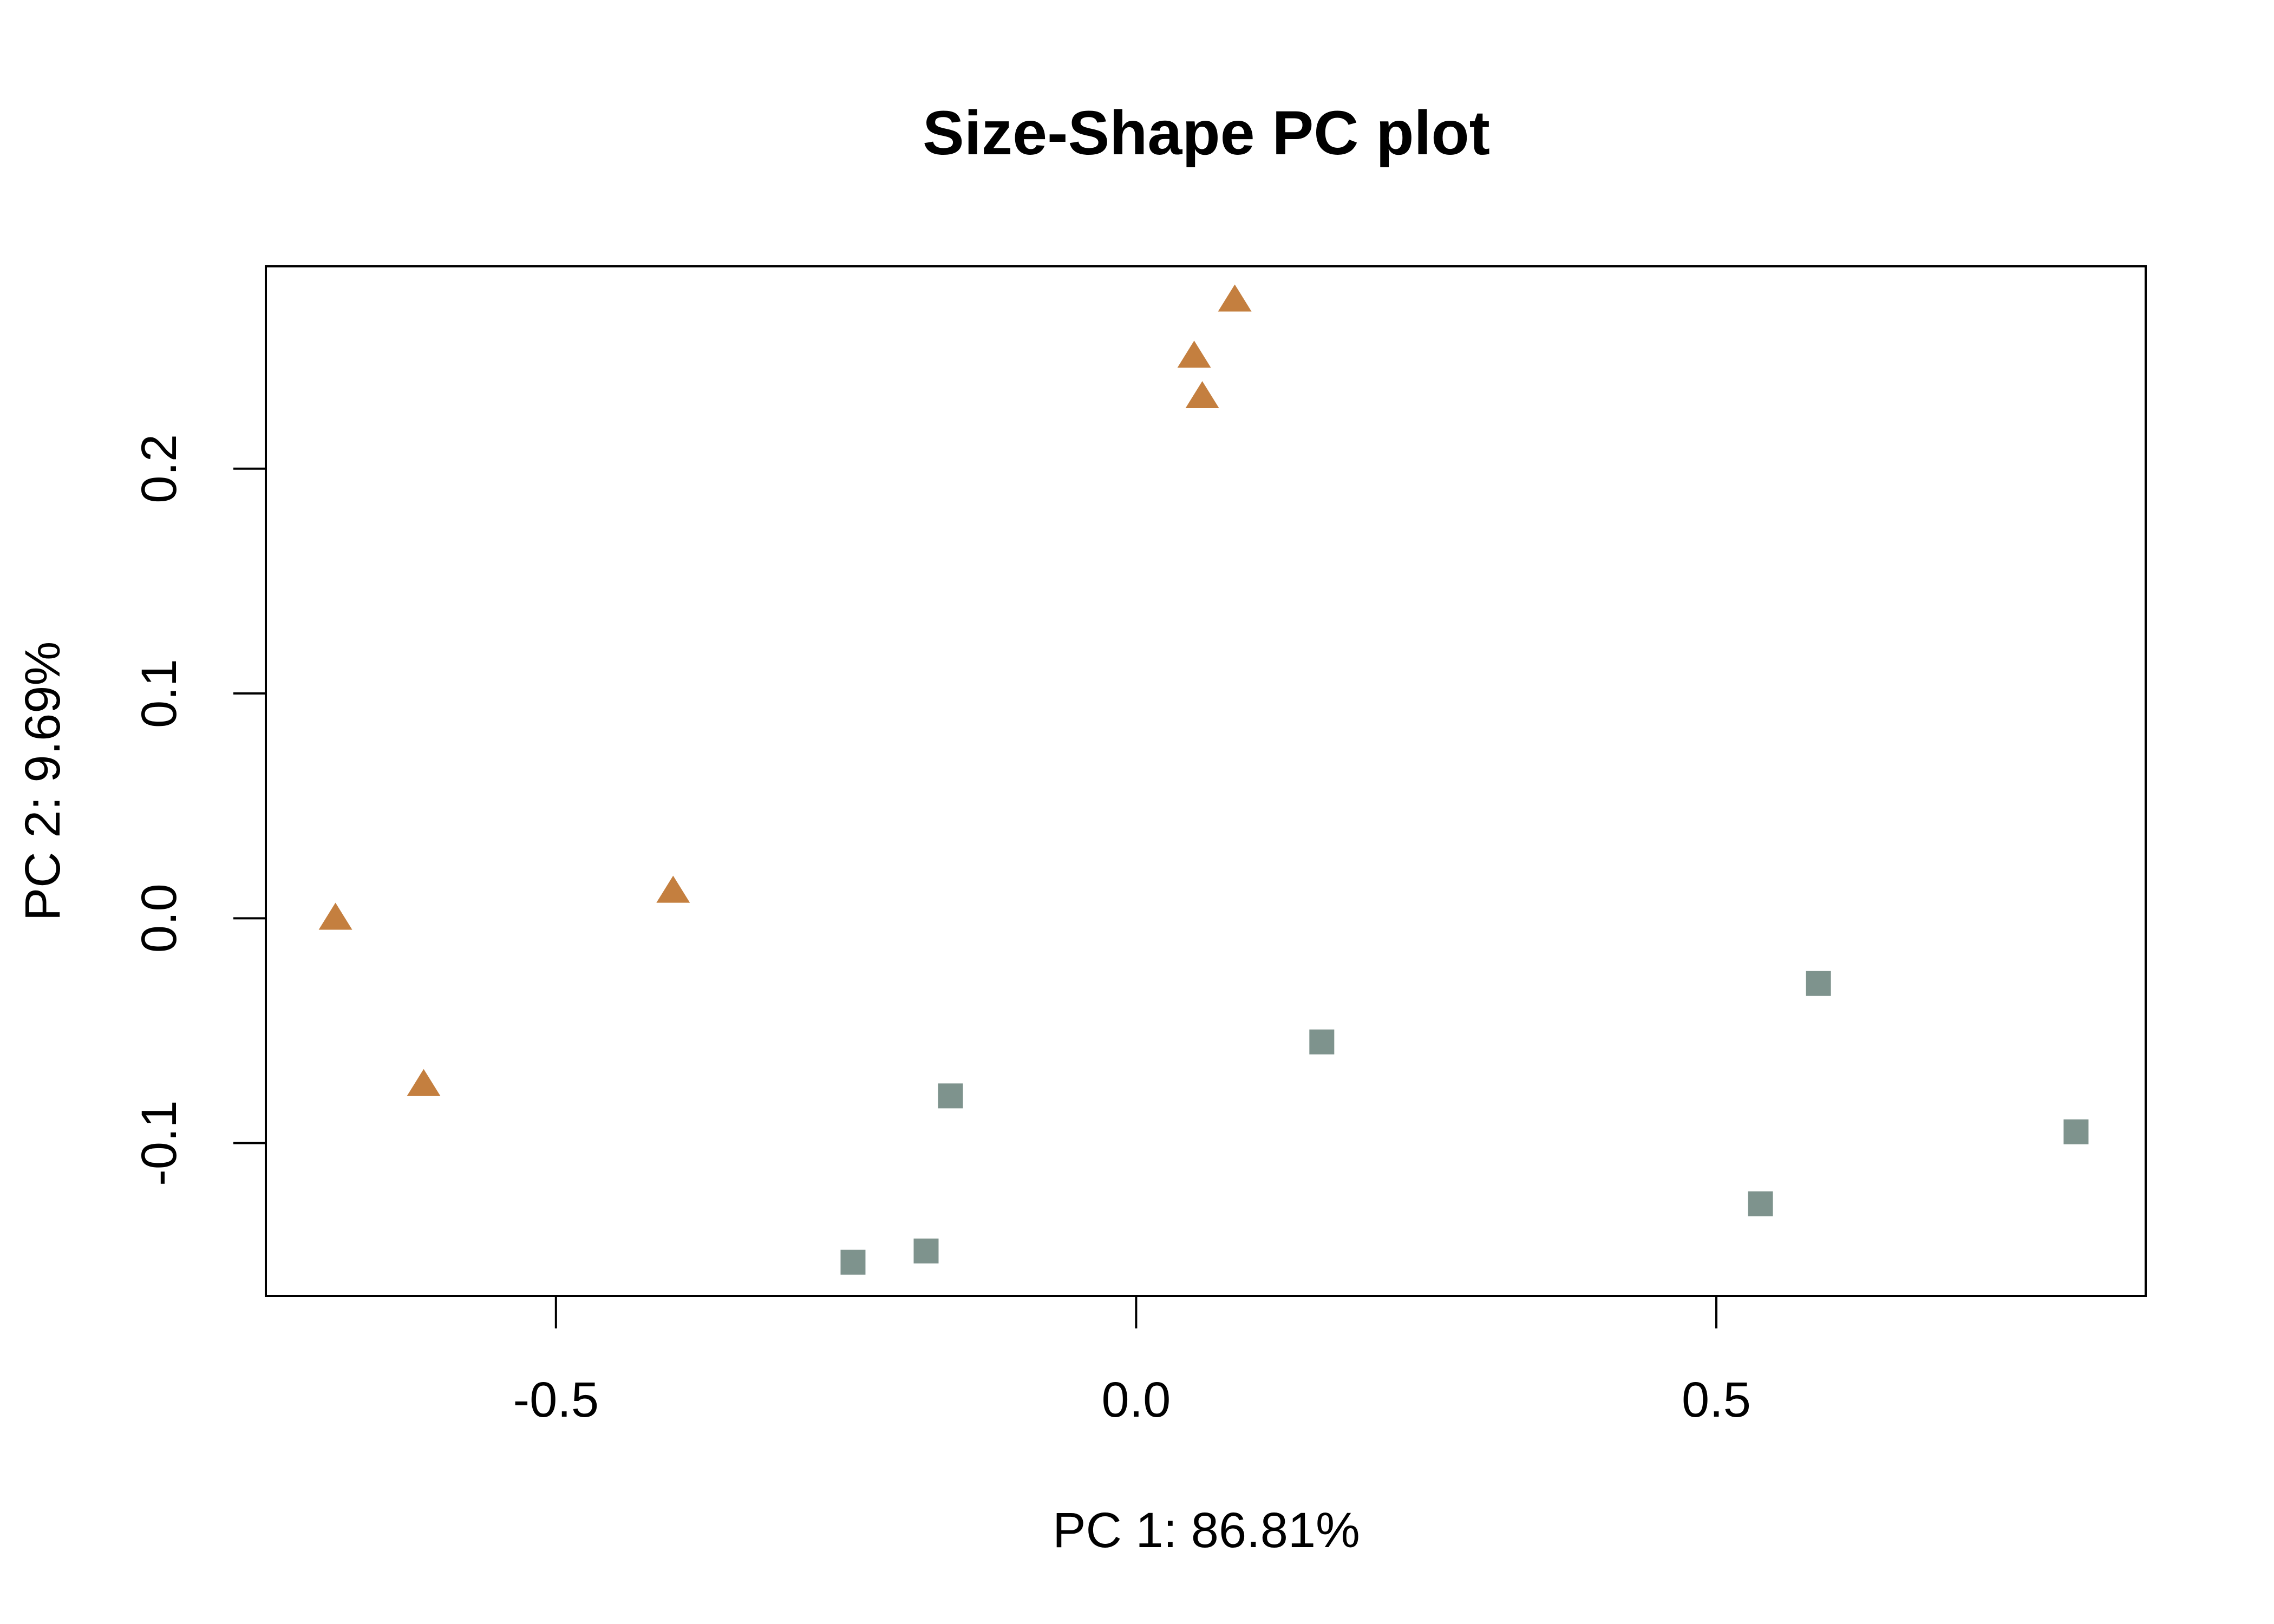 The width and height of the screenshot is (2274, 1624). I want to click on x-tick-label: 0.5, so click(1717, 1399).